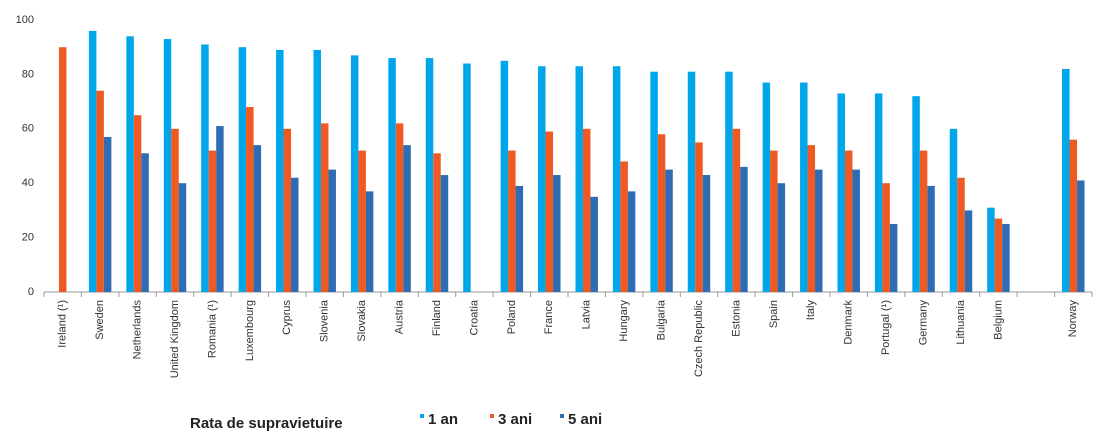 The height and width of the screenshot is (439, 1104). Describe the element at coordinates (28, 74) in the screenshot. I see `y-tick-label: 80` at that location.